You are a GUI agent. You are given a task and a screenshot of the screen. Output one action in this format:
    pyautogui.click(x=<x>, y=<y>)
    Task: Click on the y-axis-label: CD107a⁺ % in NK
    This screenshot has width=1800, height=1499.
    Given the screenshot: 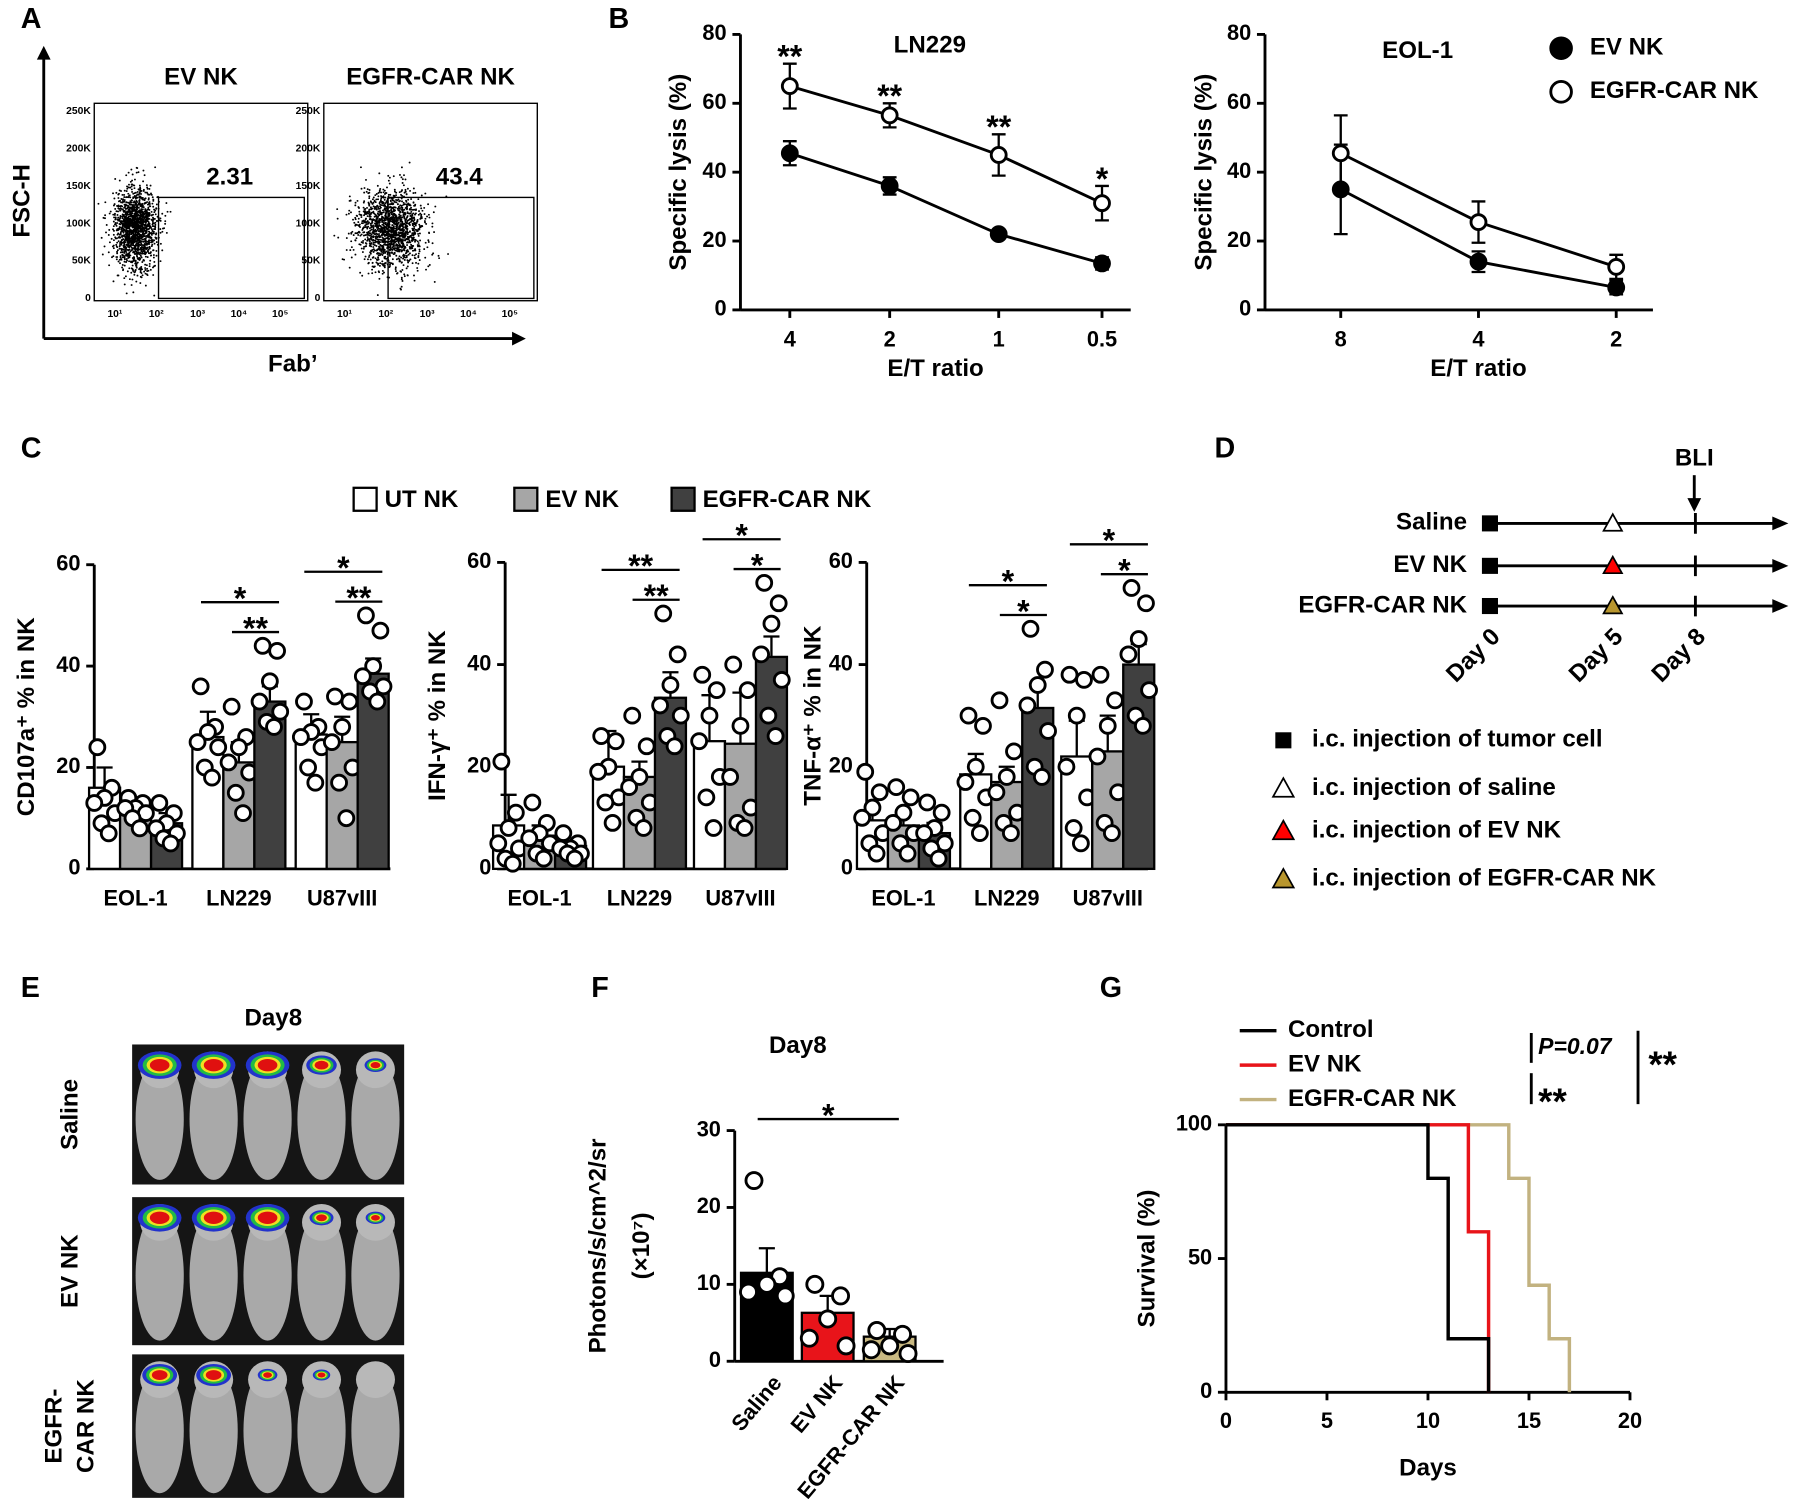 What is the action you would take?
    pyautogui.click(x=26, y=716)
    